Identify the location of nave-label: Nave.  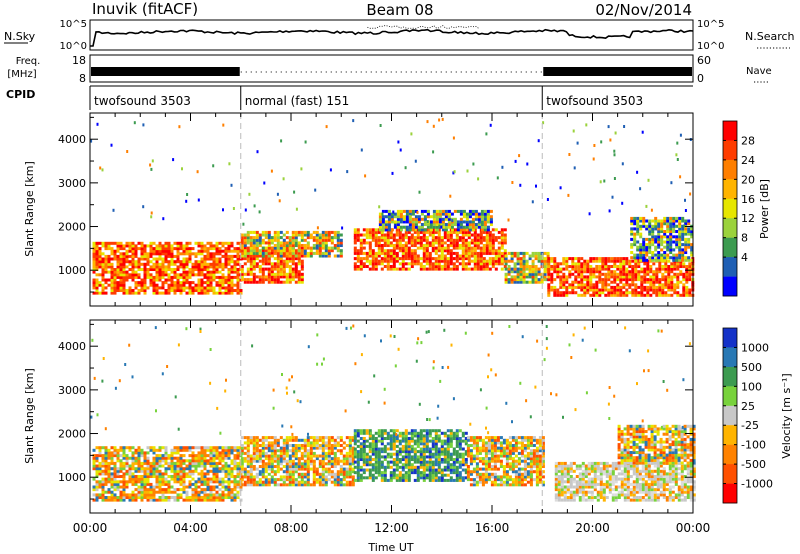
(759, 71).